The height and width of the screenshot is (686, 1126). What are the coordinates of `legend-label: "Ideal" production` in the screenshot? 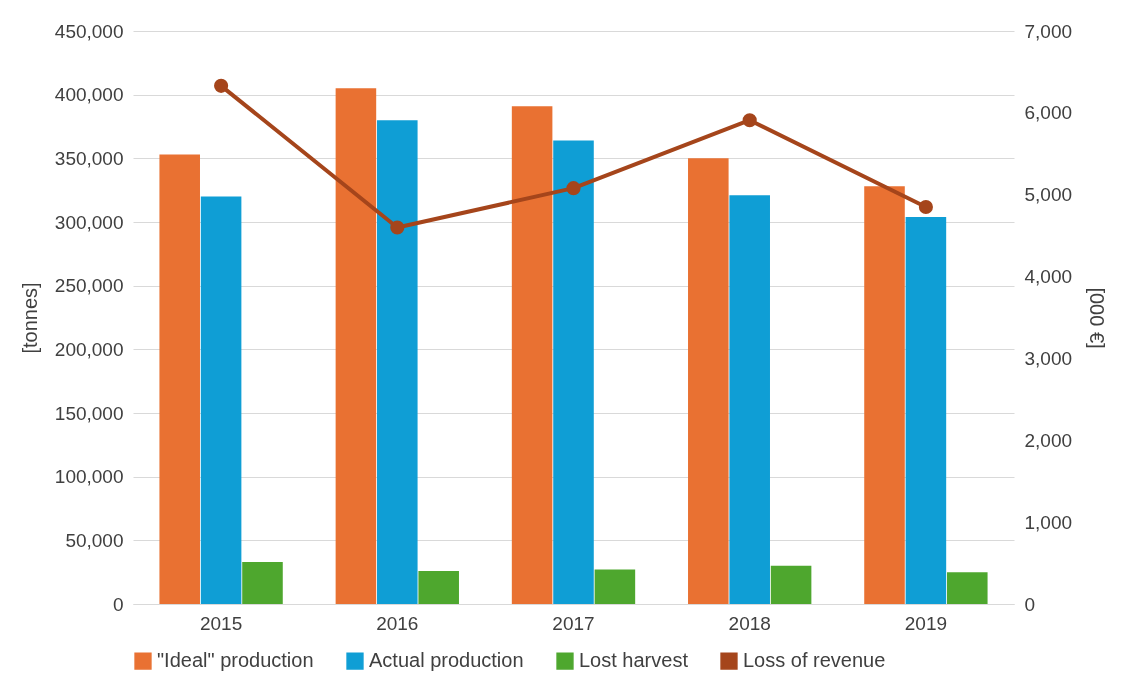 It's located at (235, 660).